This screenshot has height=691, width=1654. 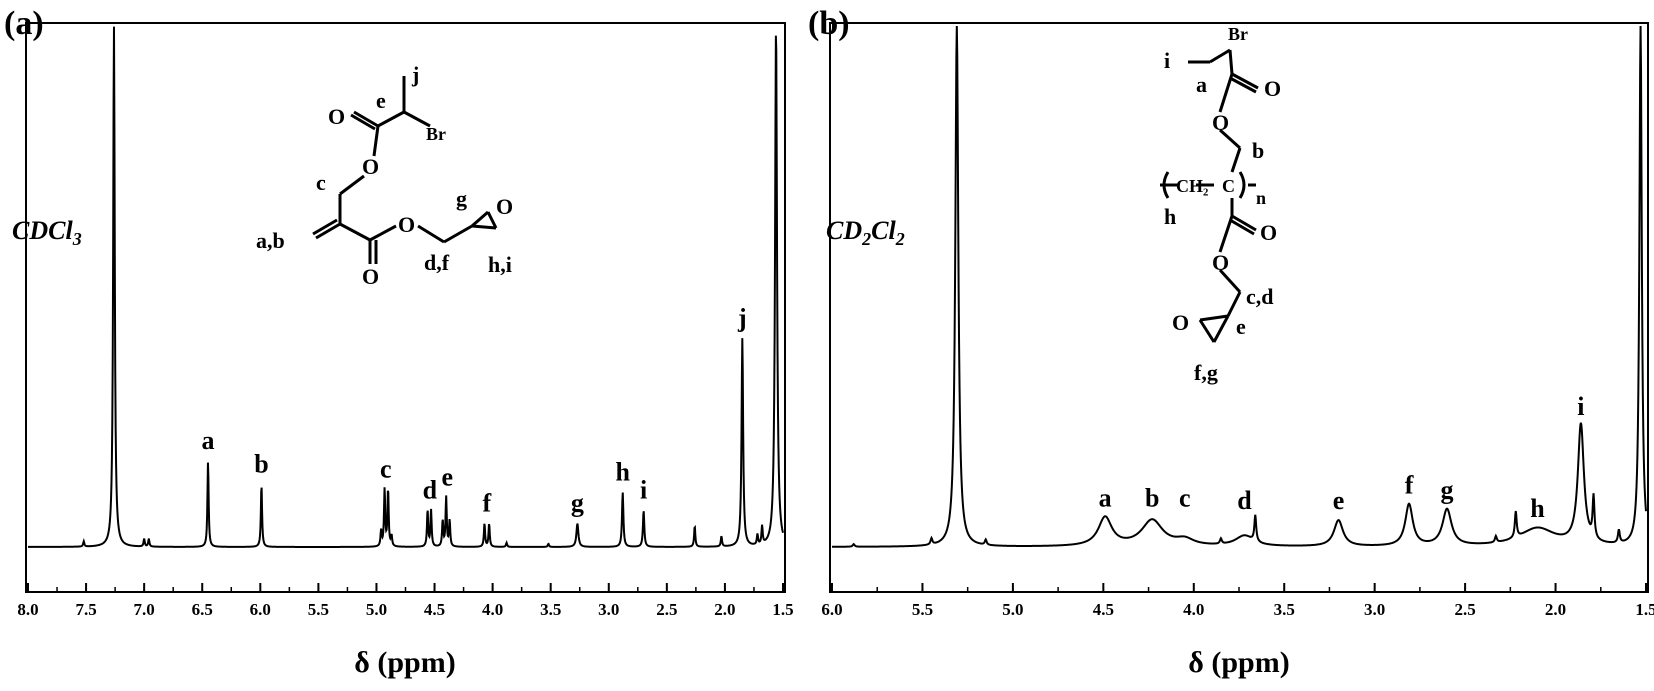 What do you see at coordinates (742, 318) in the screenshot?
I see `peak-label: j` at bounding box center [742, 318].